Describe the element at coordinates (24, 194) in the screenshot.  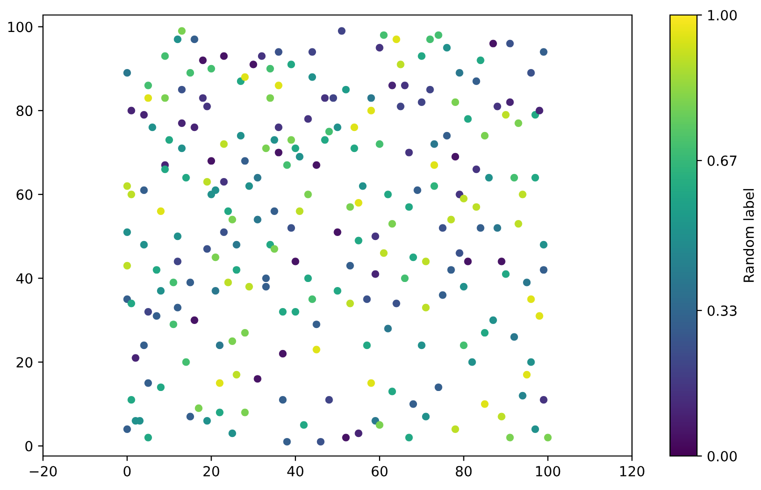
I see `y-tick-label: 60` at that location.